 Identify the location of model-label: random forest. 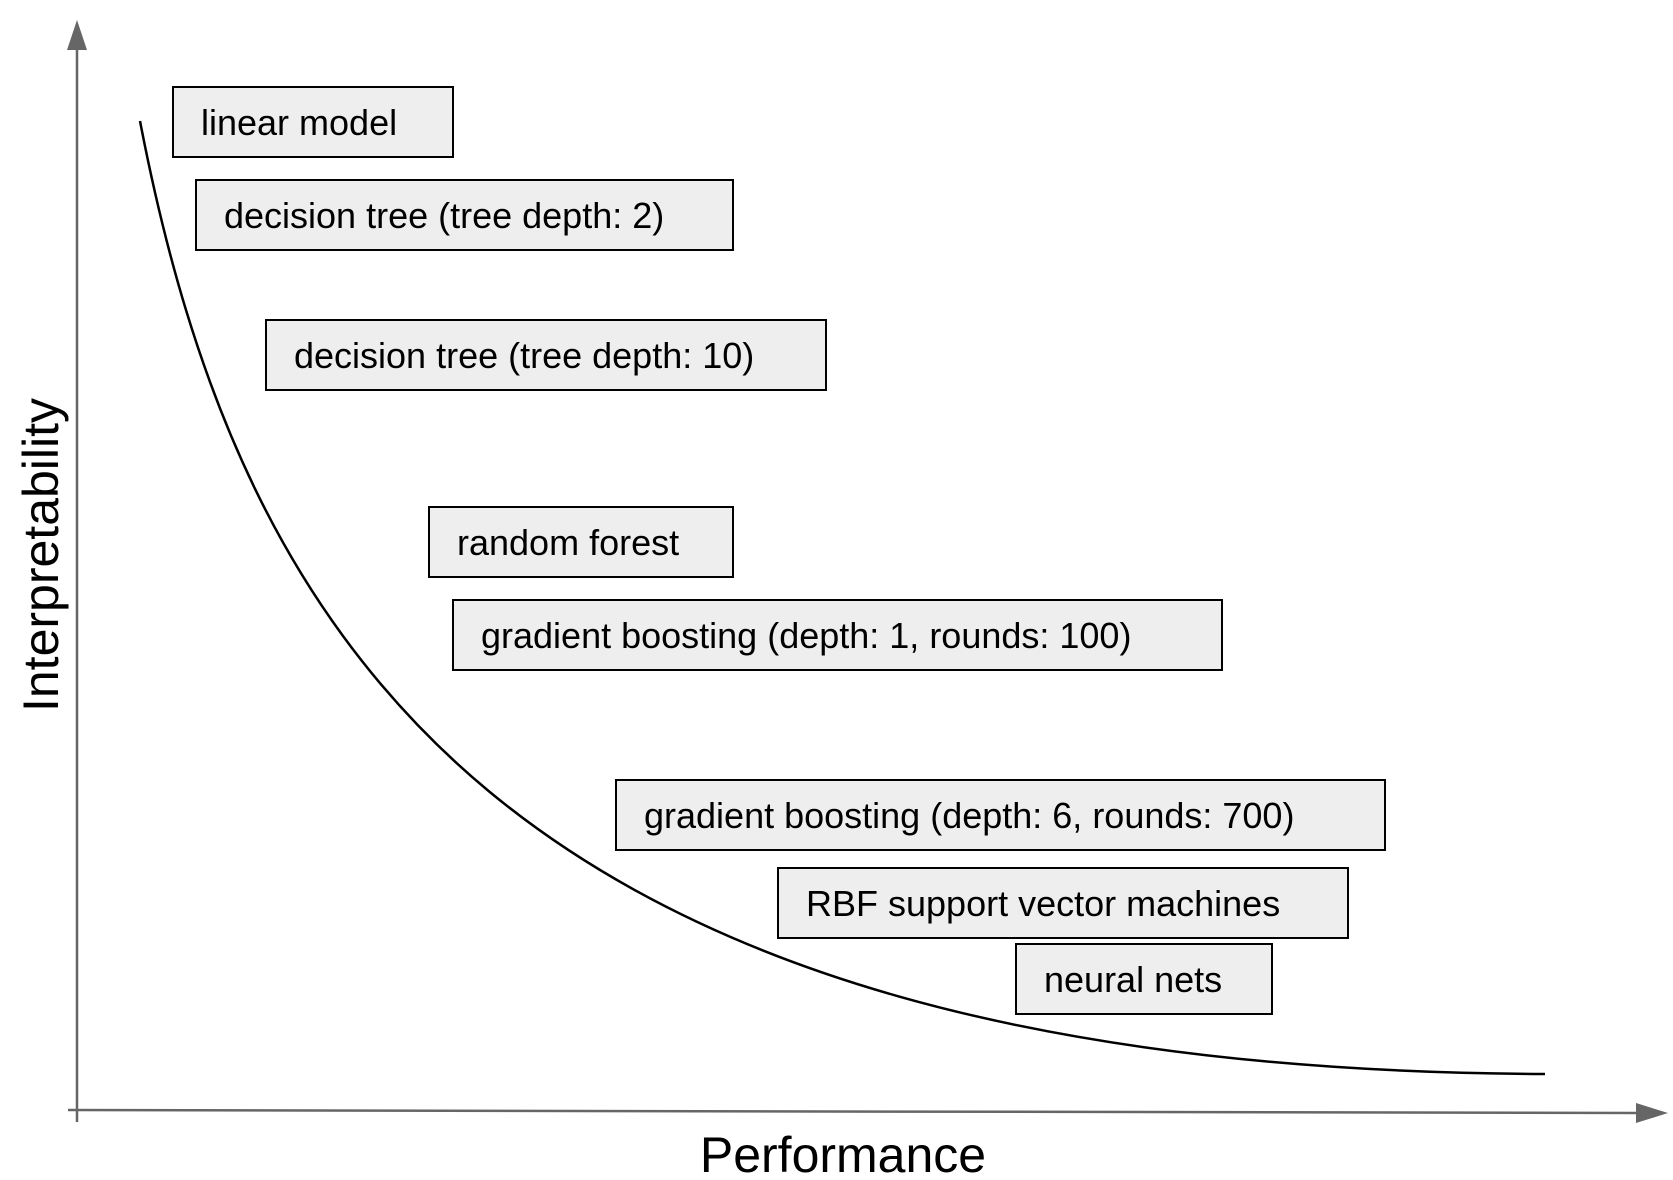
(568, 542).